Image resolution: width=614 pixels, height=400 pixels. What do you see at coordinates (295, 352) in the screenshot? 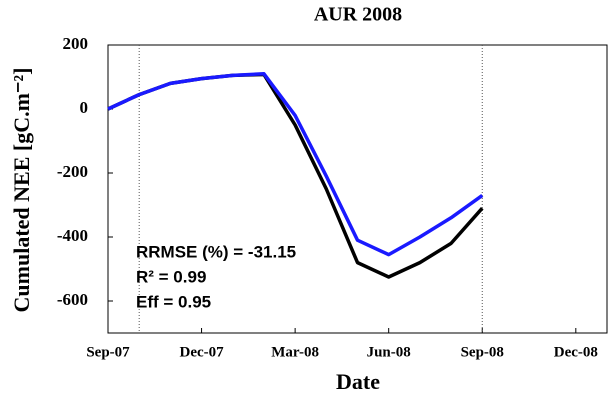
I see `x-tick-label: Mar-08` at bounding box center [295, 352].